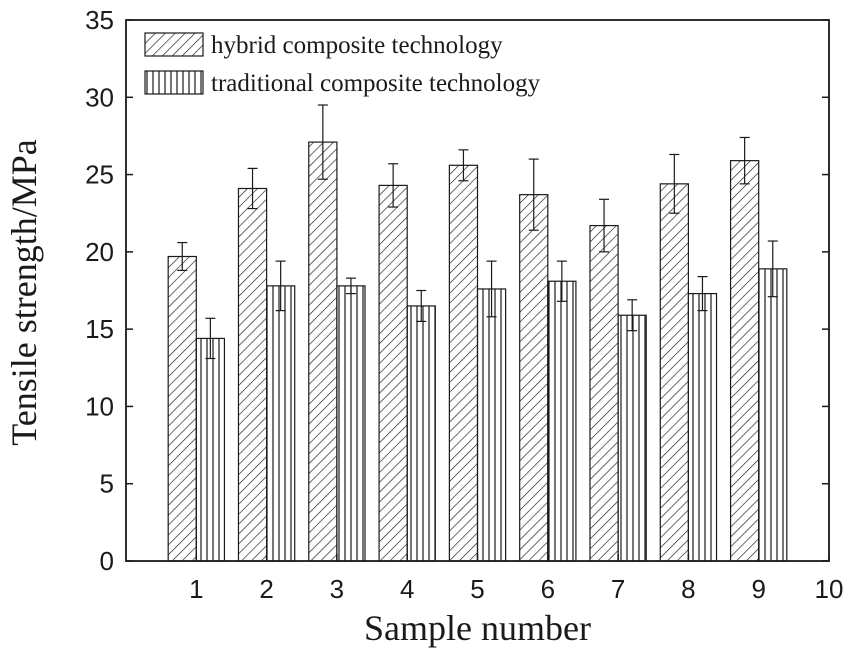 This screenshot has width=853, height=652. What do you see at coordinates (174, 82) in the screenshot?
I see `legend-swatch-traditional` at bounding box center [174, 82].